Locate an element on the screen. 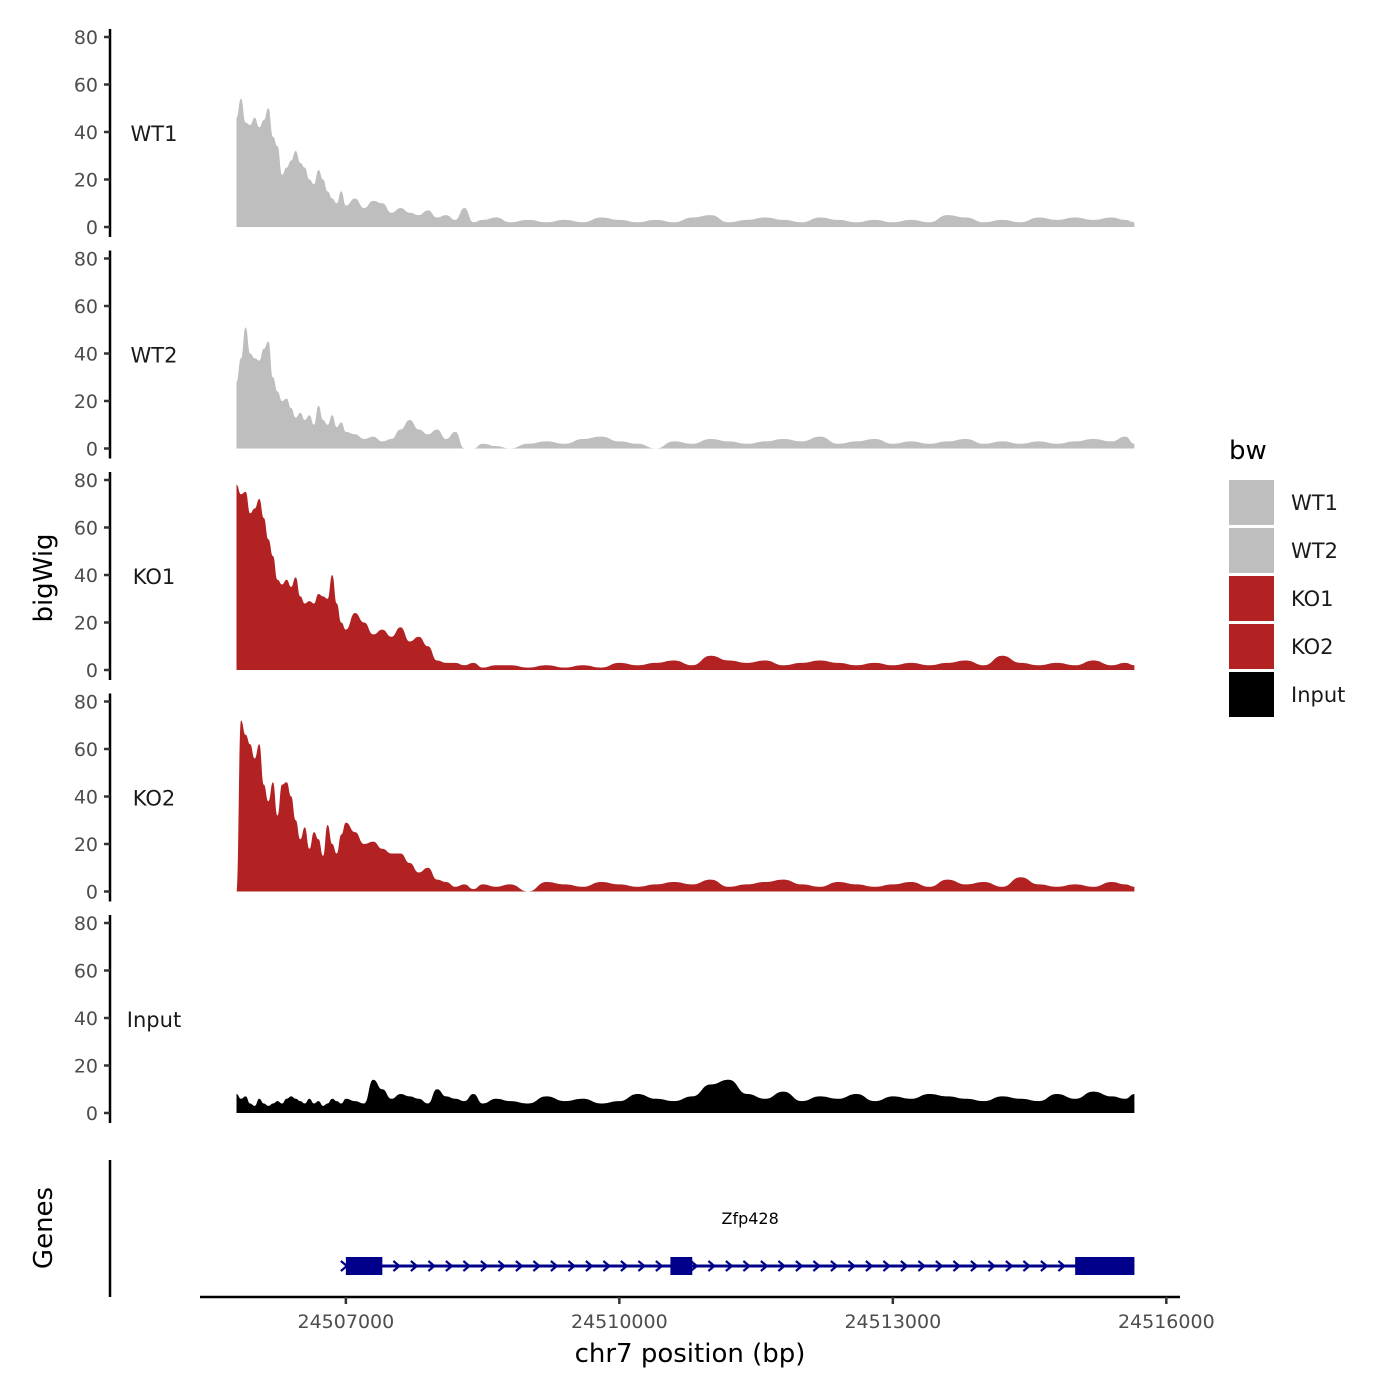  track-wt1: 0 20 40 60 80 WT1 is located at coordinates (604, 133).